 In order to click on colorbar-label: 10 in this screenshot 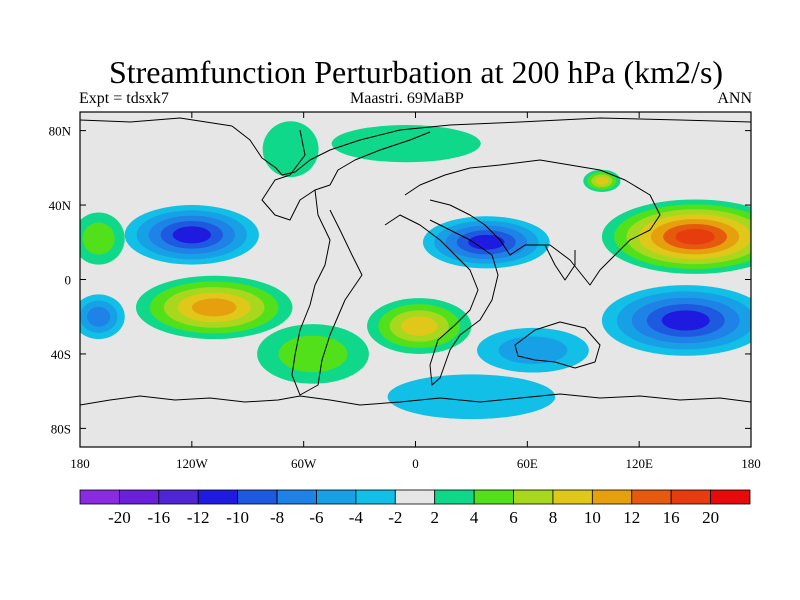, I will do `click(592, 517)`.